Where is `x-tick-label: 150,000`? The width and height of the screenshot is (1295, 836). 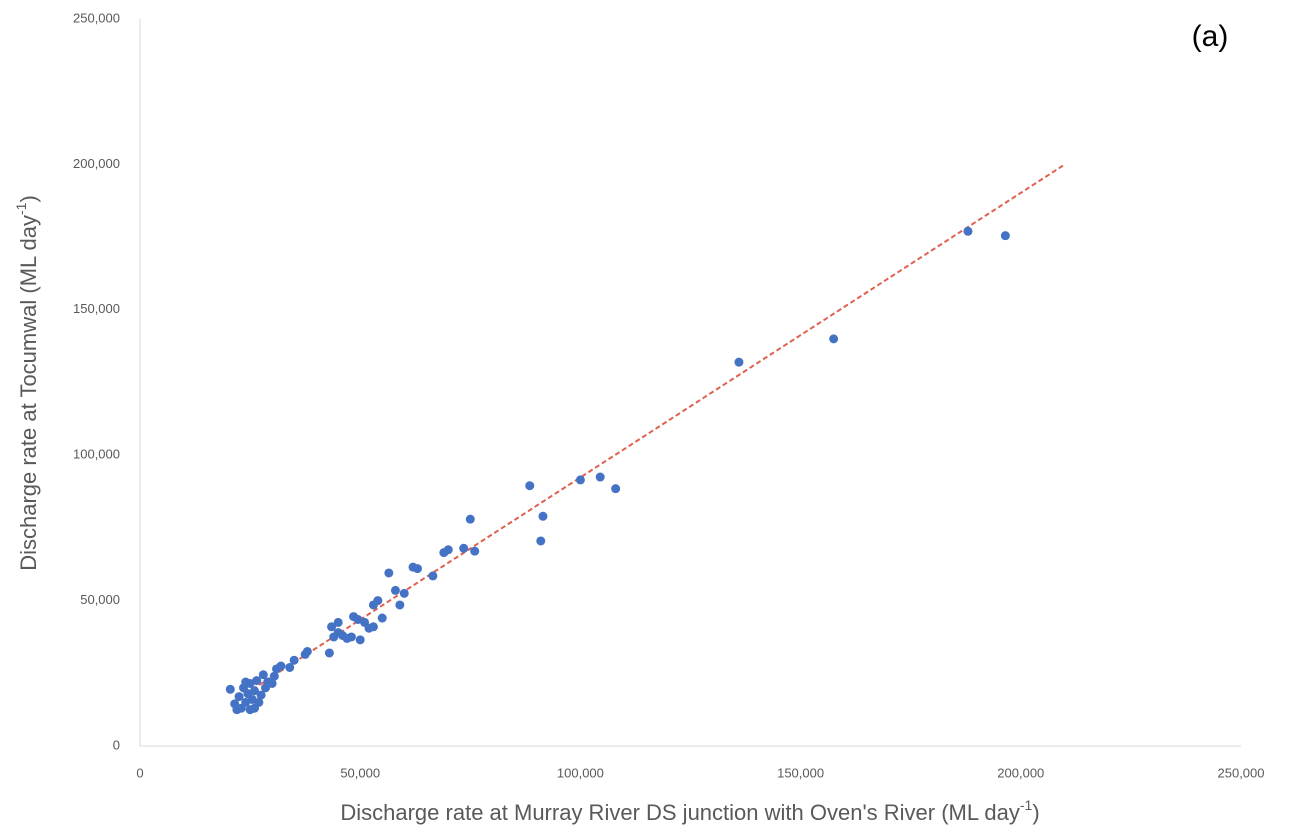 x-tick-label: 150,000 is located at coordinates (800, 772).